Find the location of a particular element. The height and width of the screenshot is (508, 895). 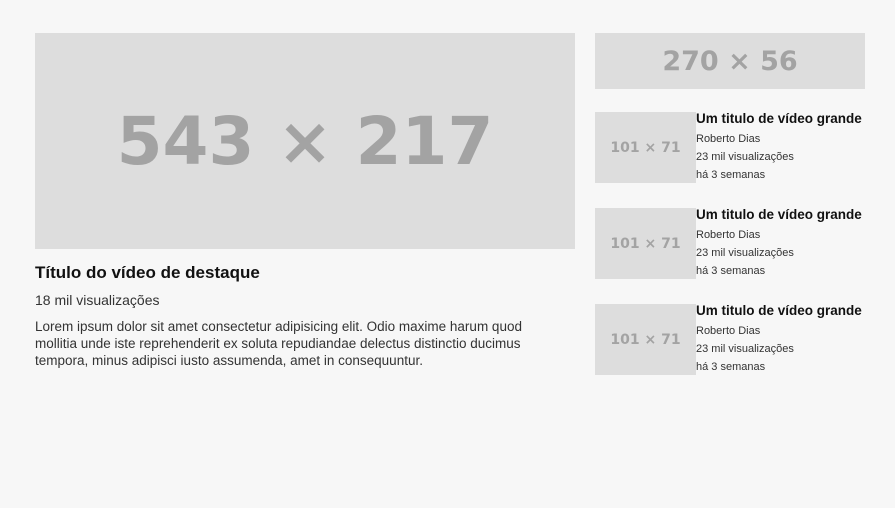

sidebar-banner: 270 × 56 is located at coordinates (730, 61).